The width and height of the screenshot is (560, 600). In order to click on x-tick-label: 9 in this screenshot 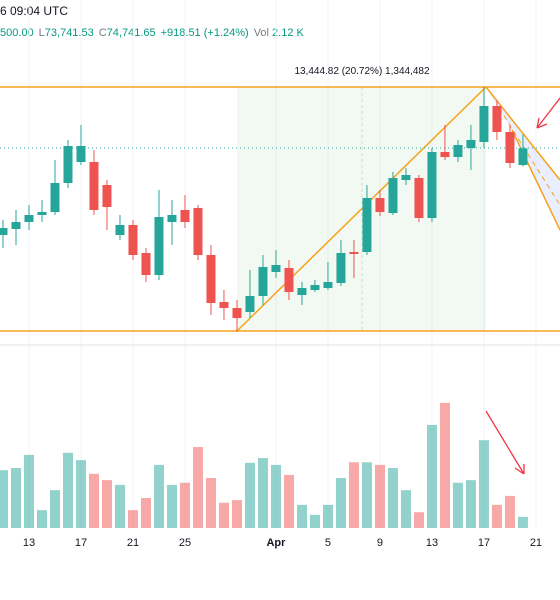, I will do `click(380, 543)`.